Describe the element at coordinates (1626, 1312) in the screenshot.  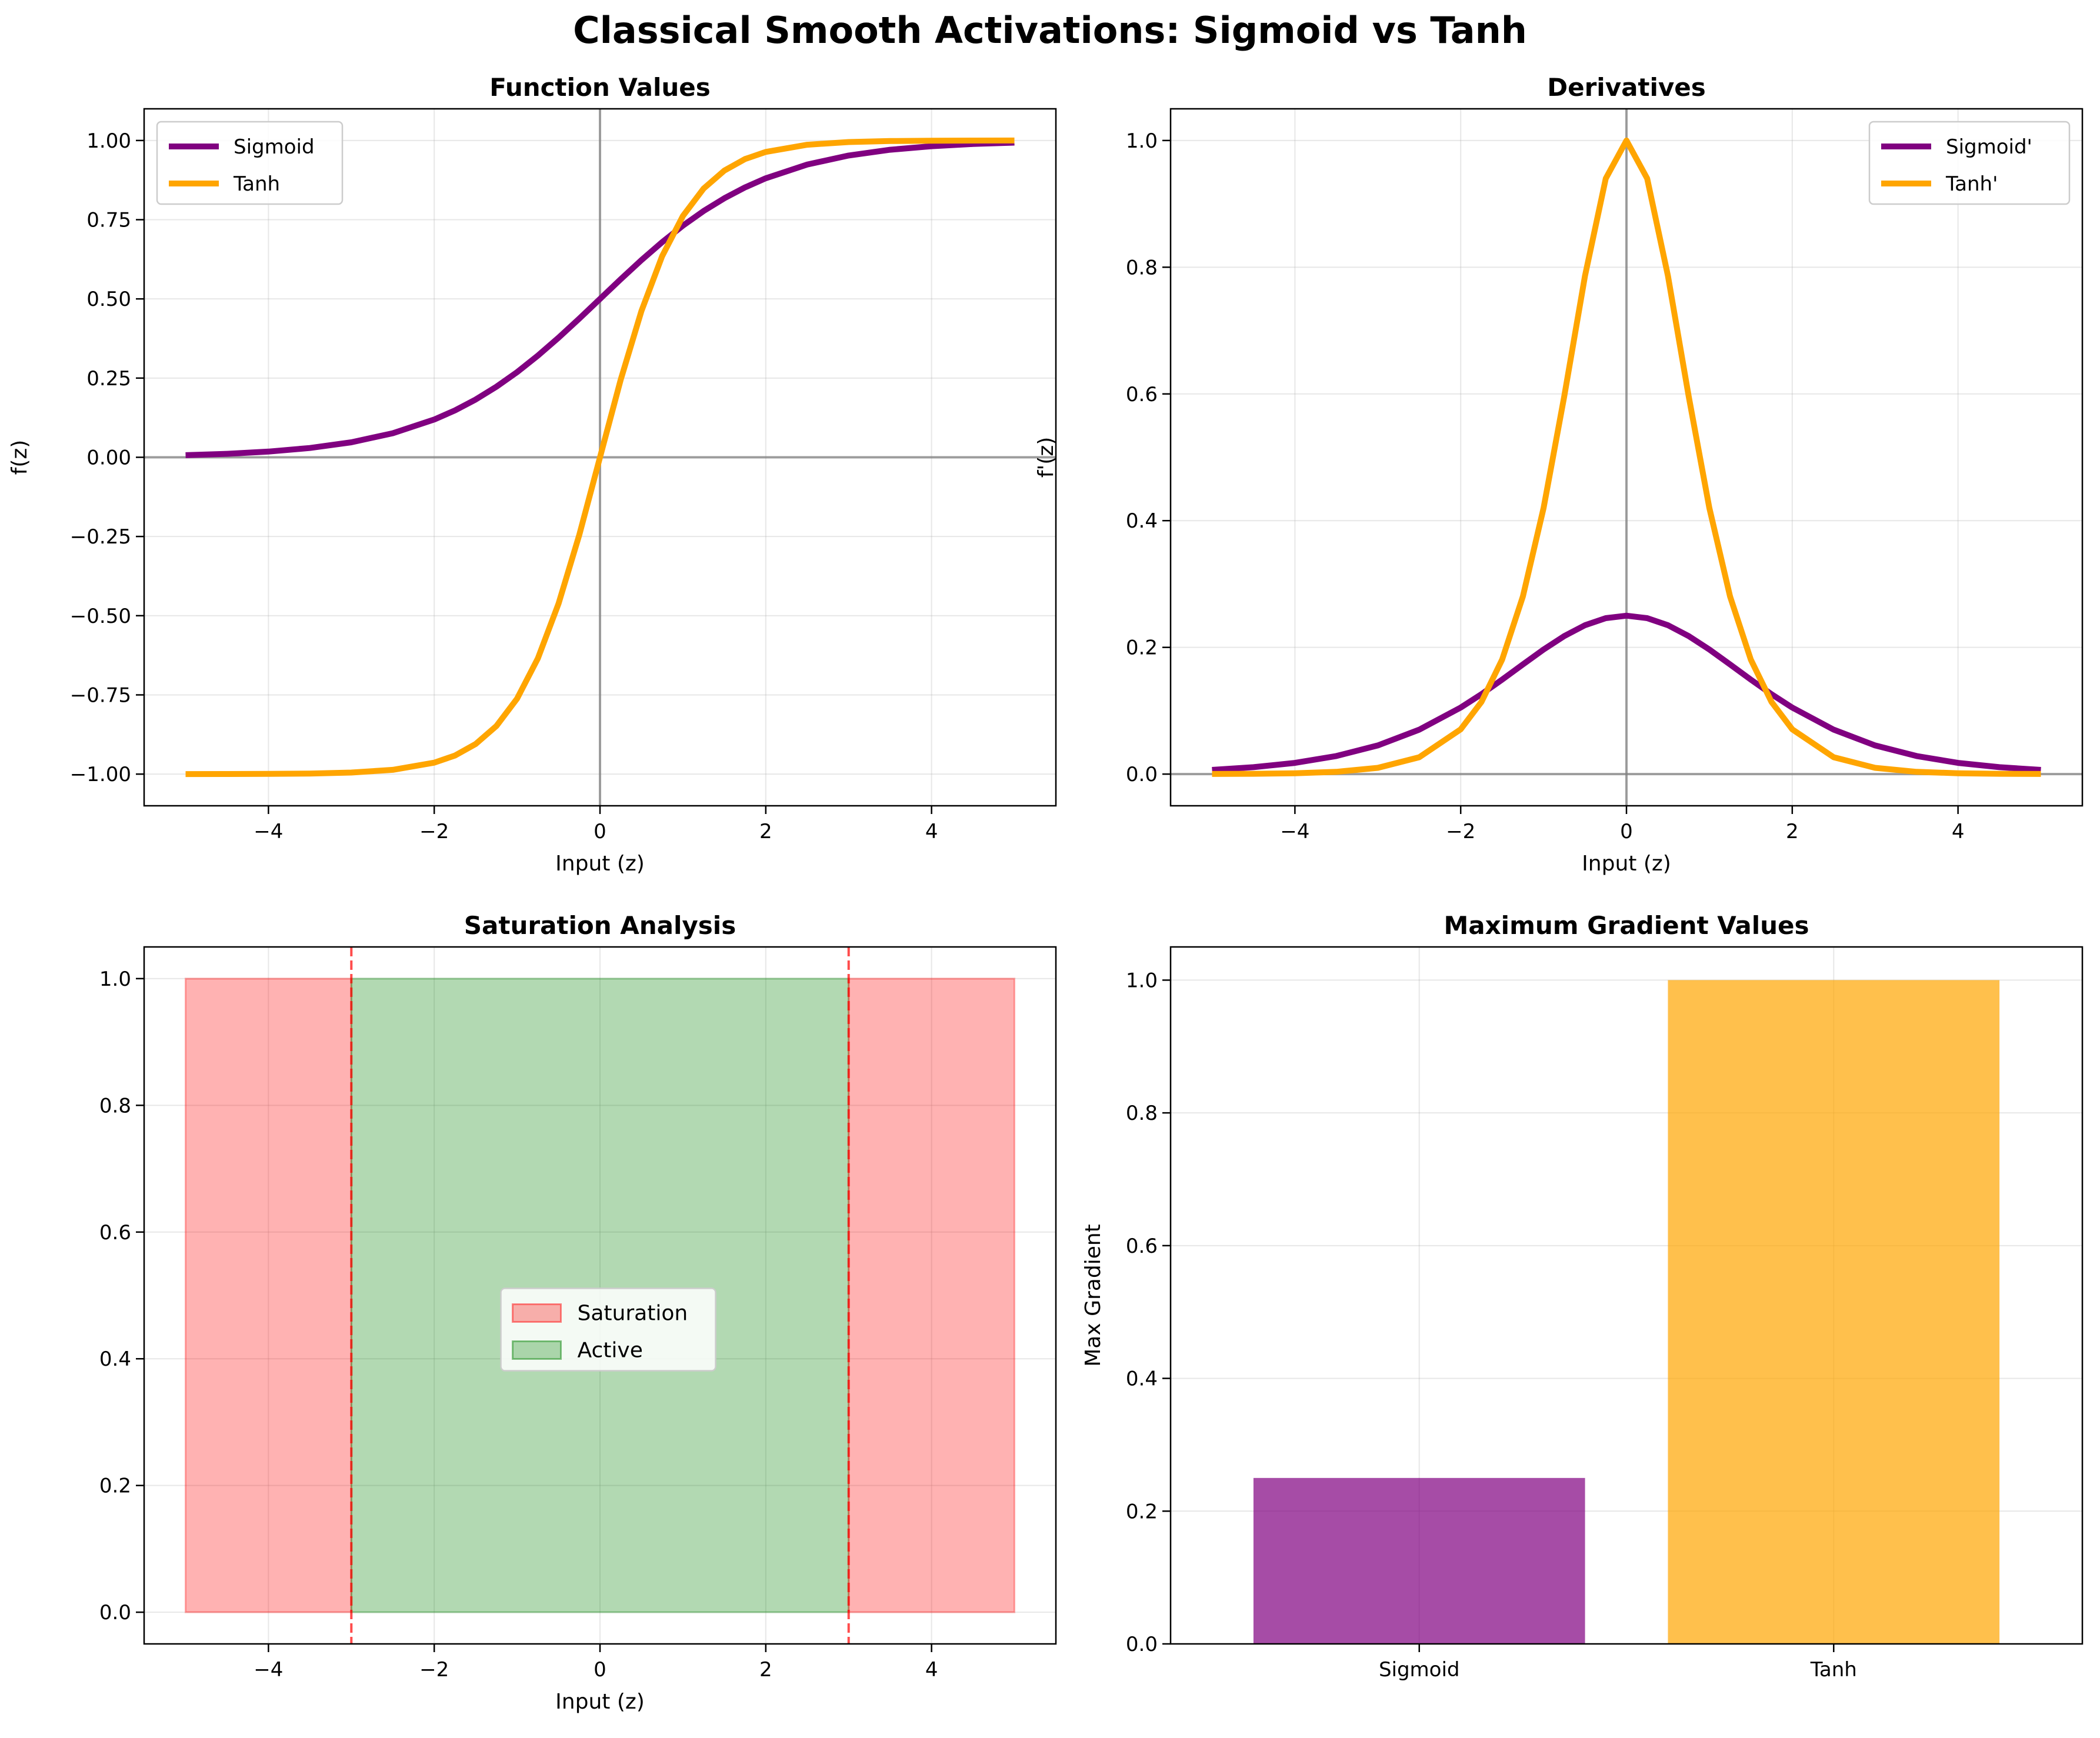
I see `plot-area` at that location.